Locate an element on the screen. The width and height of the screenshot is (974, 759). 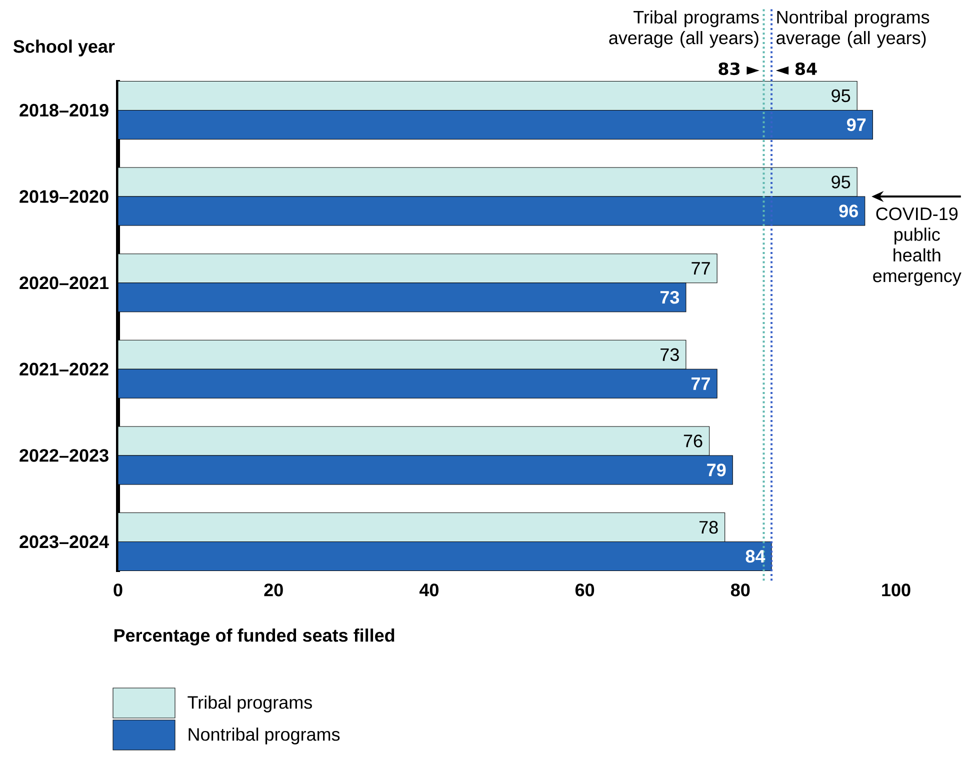
x-tick-label: 60 is located at coordinates (584, 590).